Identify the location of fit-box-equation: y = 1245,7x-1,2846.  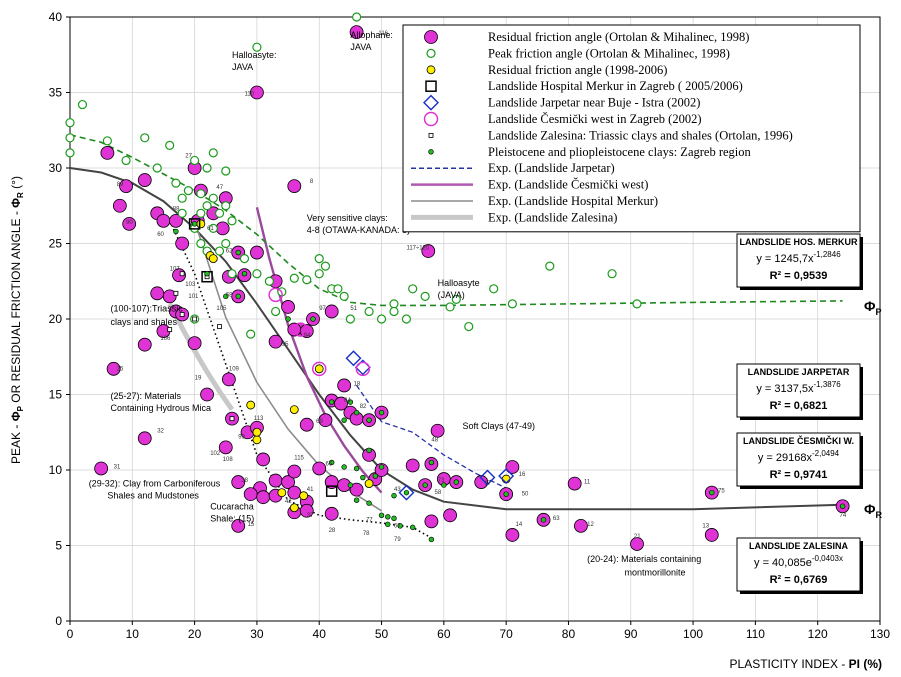
(798, 257).